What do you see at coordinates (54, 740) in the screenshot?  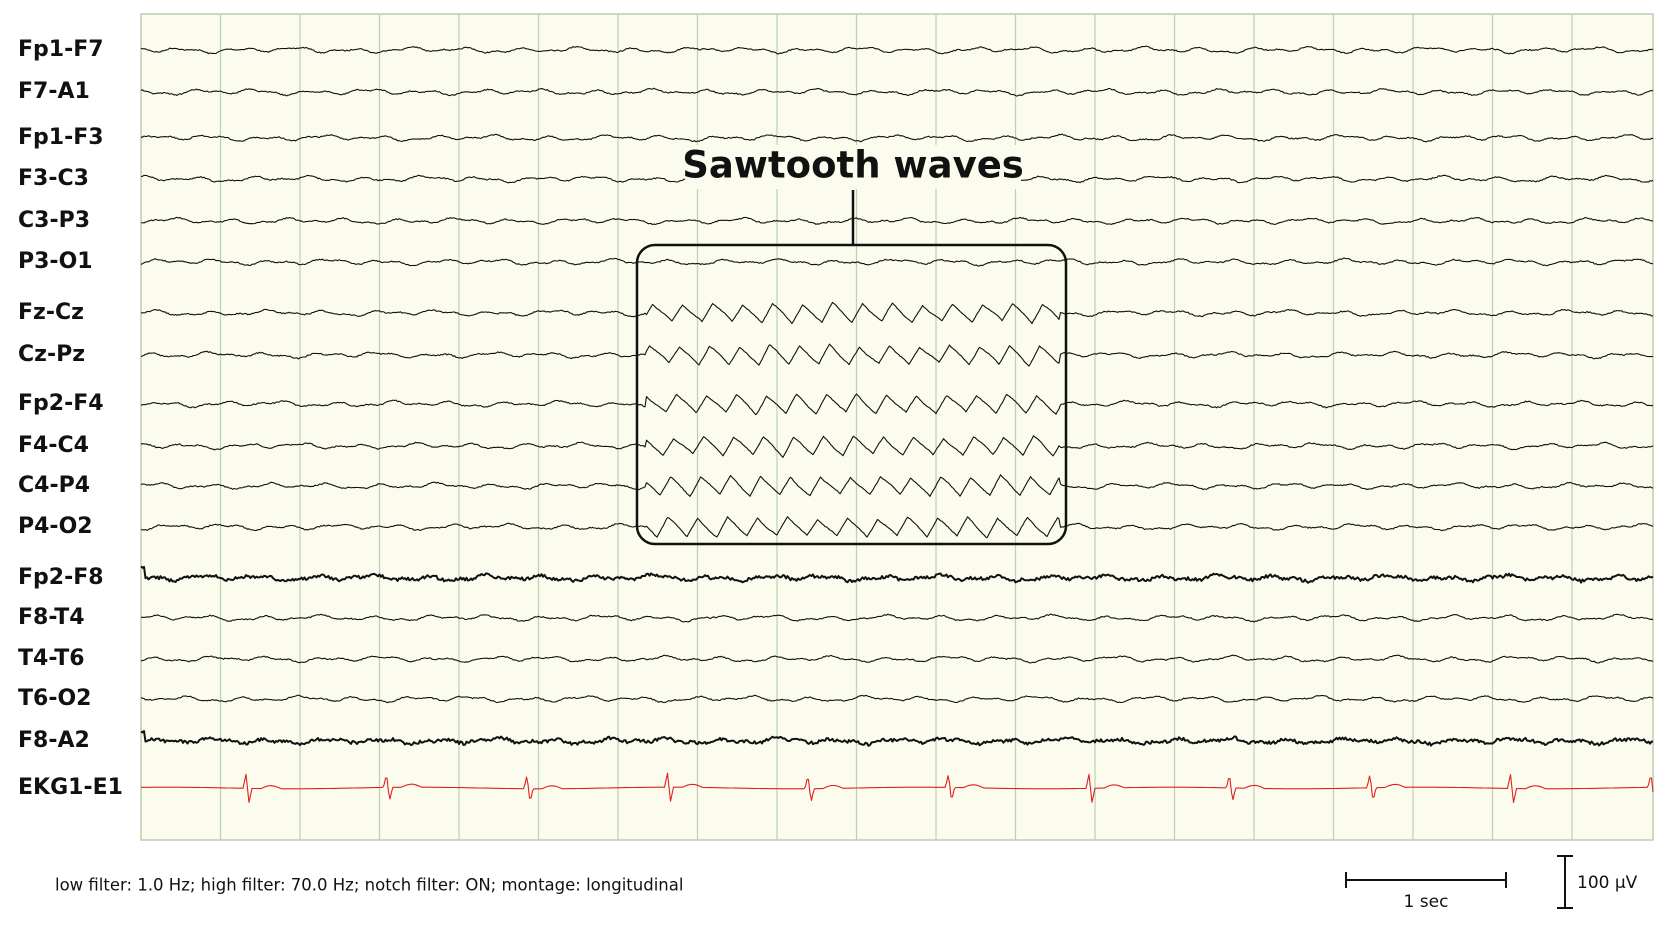 I see `channel-label: F8-A2` at bounding box center [54, 740].